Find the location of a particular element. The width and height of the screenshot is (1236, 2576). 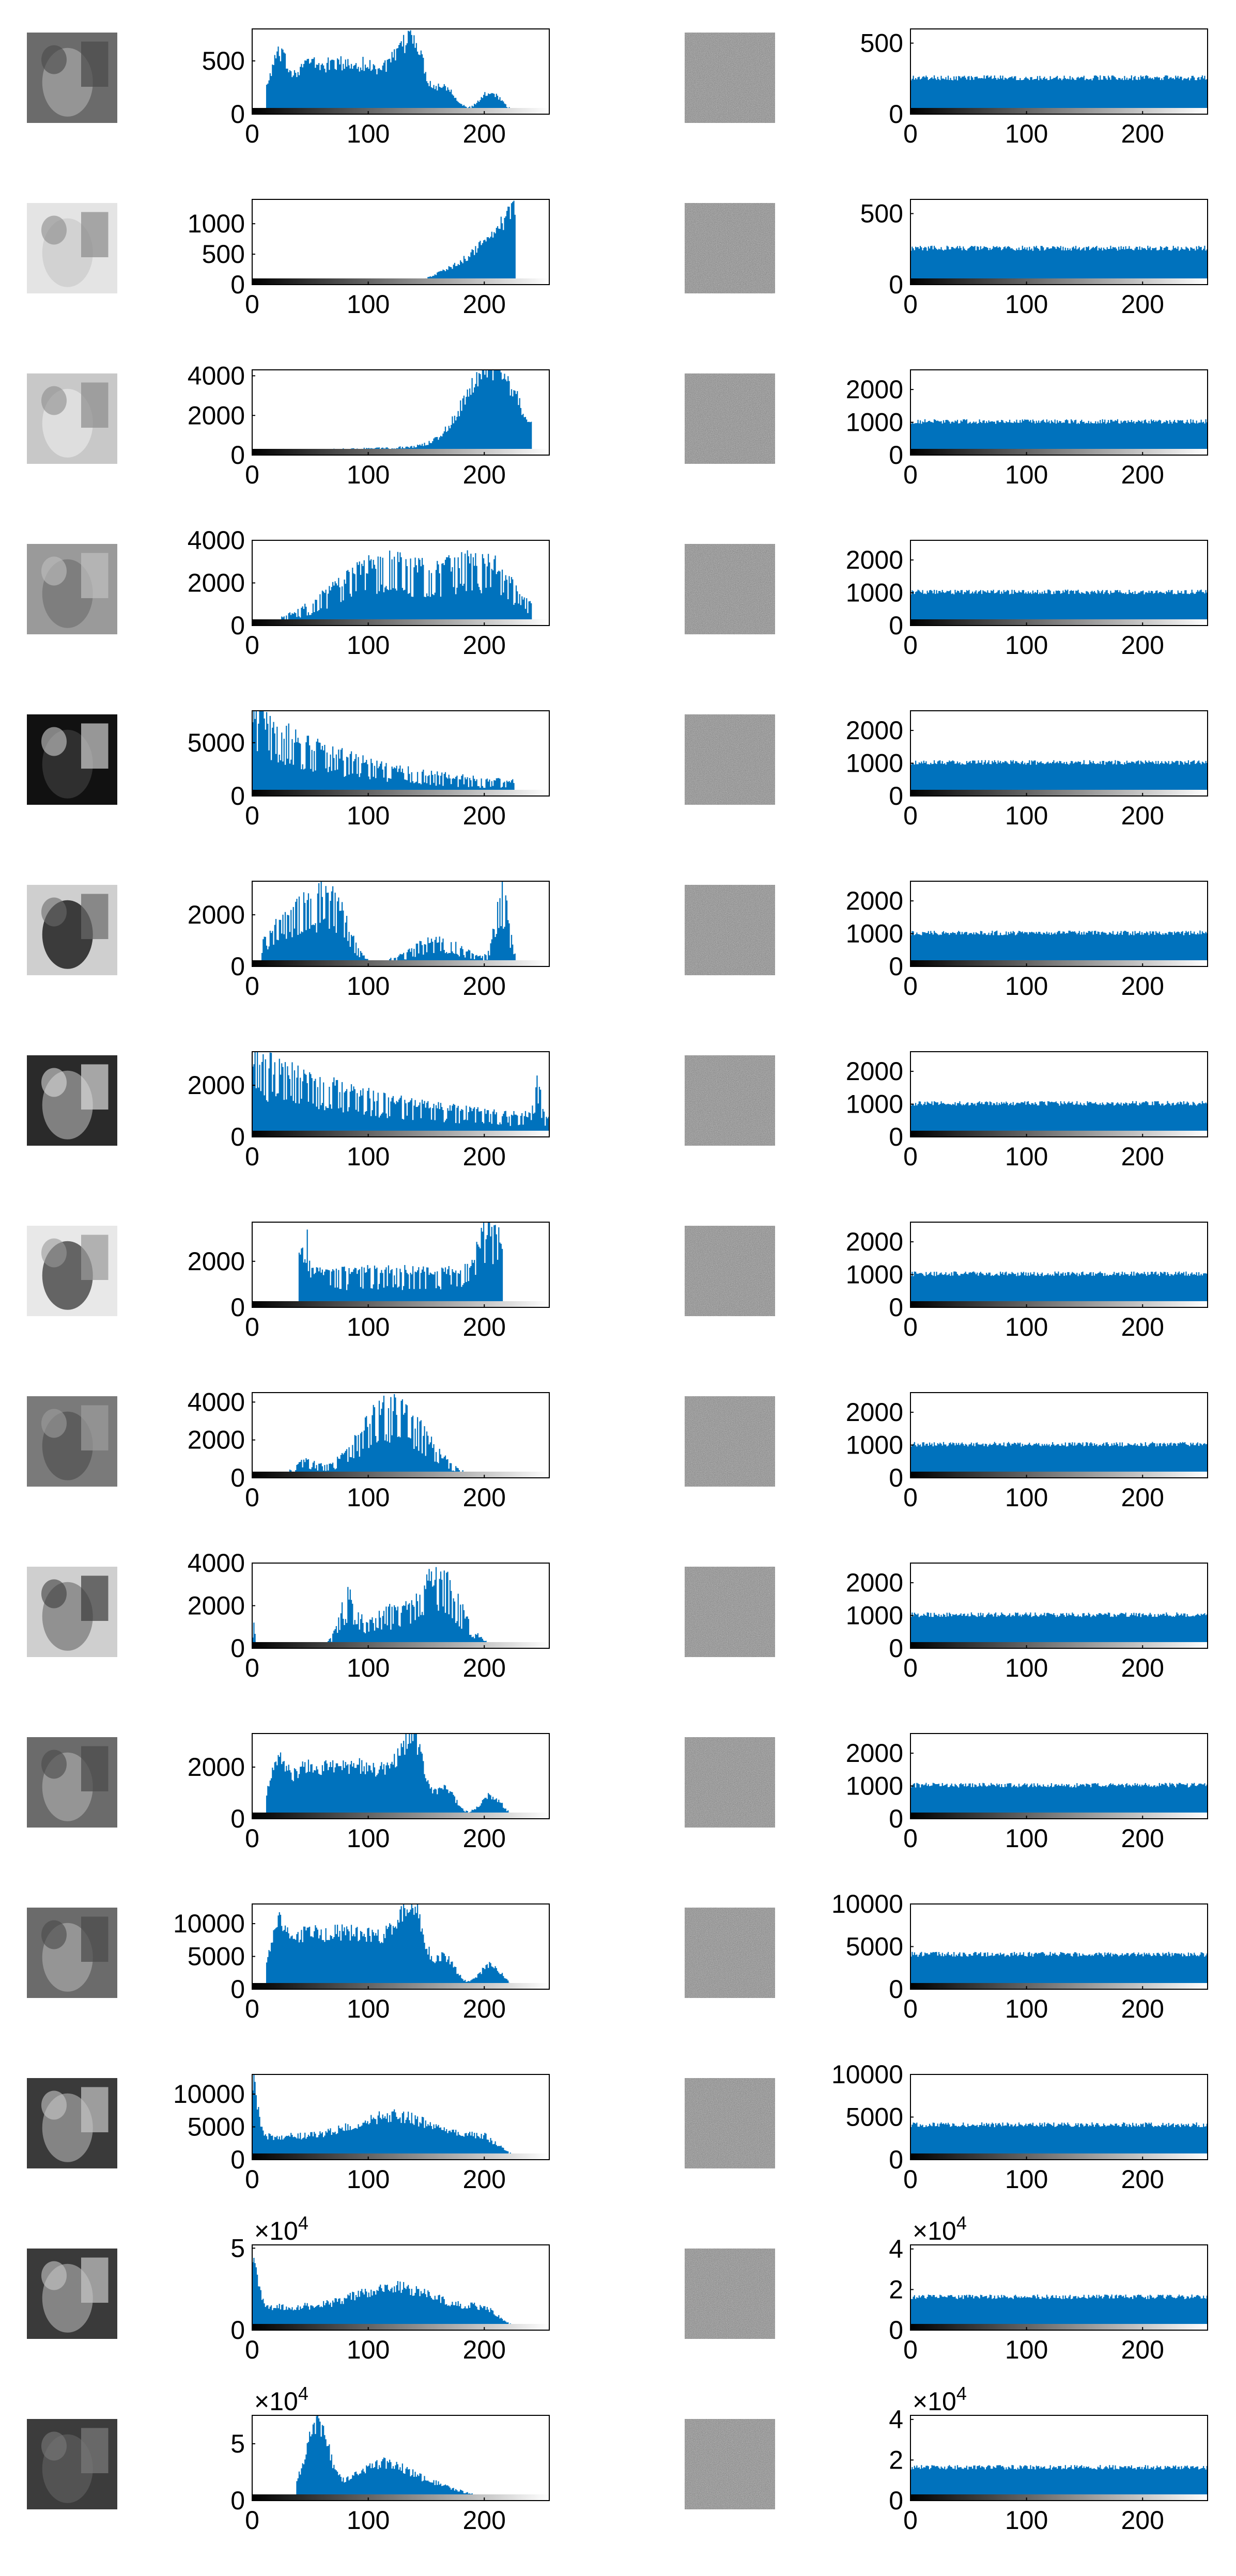

chart-15-original-ytick-label-1: 5 is located at coordinates (237, 2443).